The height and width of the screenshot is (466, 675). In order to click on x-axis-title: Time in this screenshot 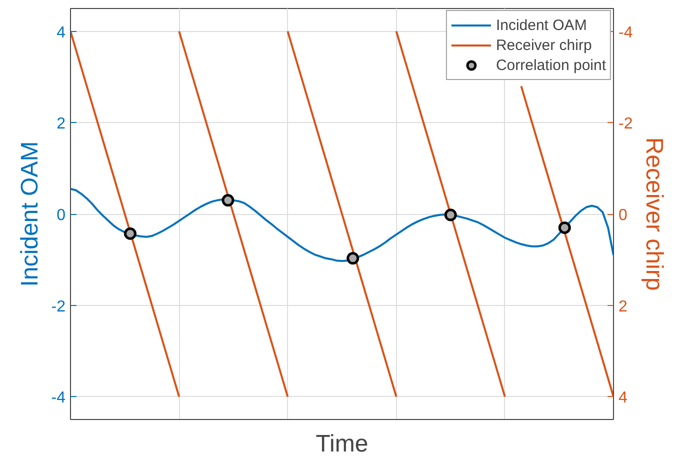, I will do `click(342, 444)`.